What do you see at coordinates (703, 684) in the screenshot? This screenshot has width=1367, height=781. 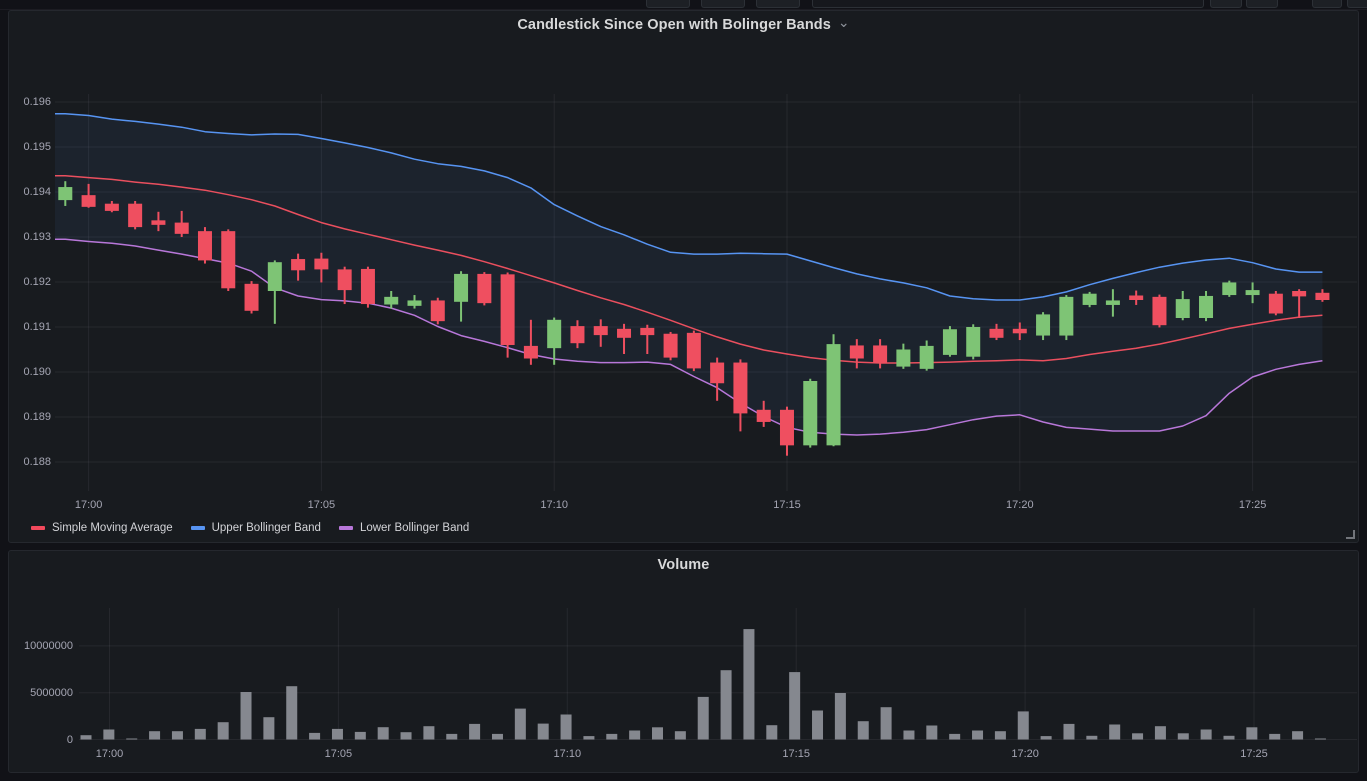 I see `volume-bars` at bounding box center [703, 684].